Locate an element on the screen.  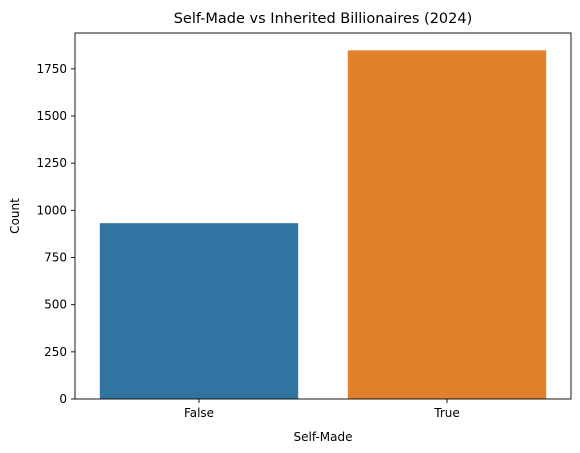
x-tick-label: True is located at coordinates (446, 413).